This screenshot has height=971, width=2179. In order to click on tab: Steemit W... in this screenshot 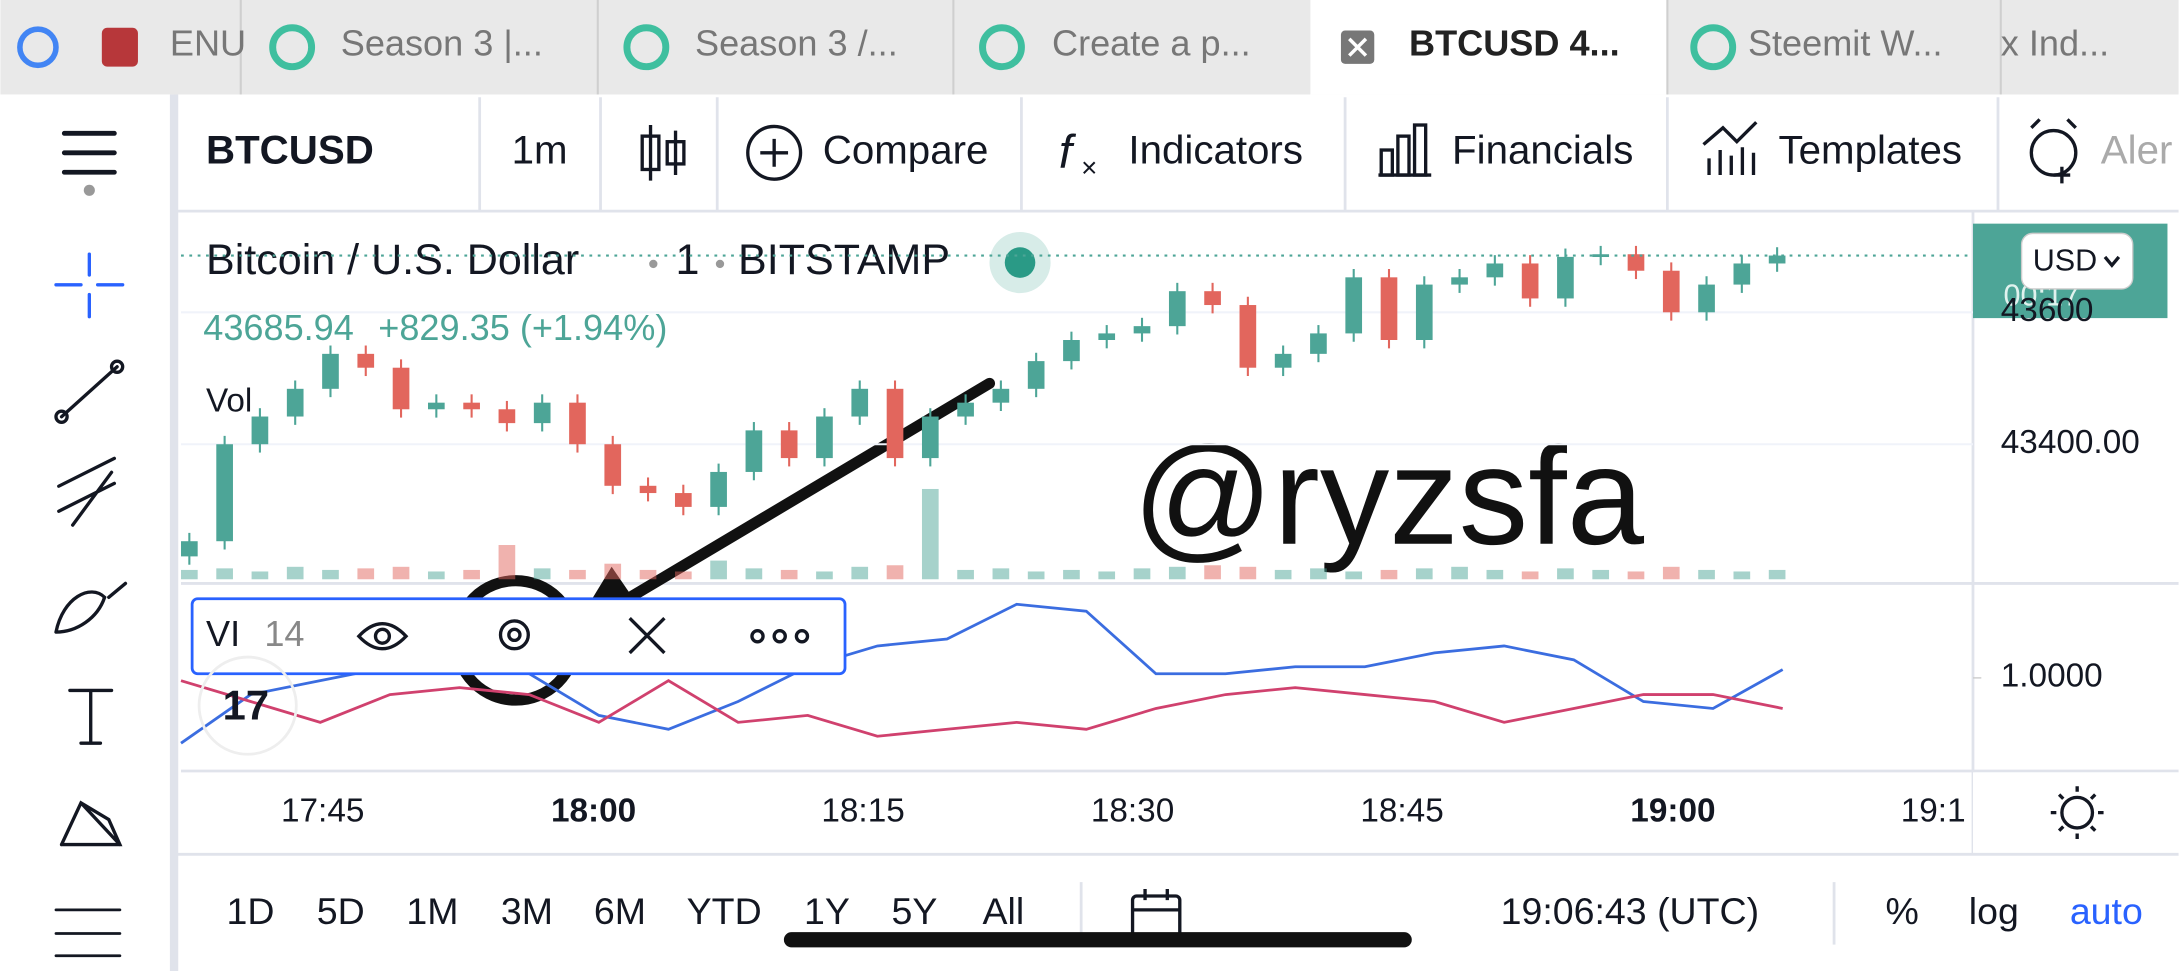, I will do `click(1845, 42)`.